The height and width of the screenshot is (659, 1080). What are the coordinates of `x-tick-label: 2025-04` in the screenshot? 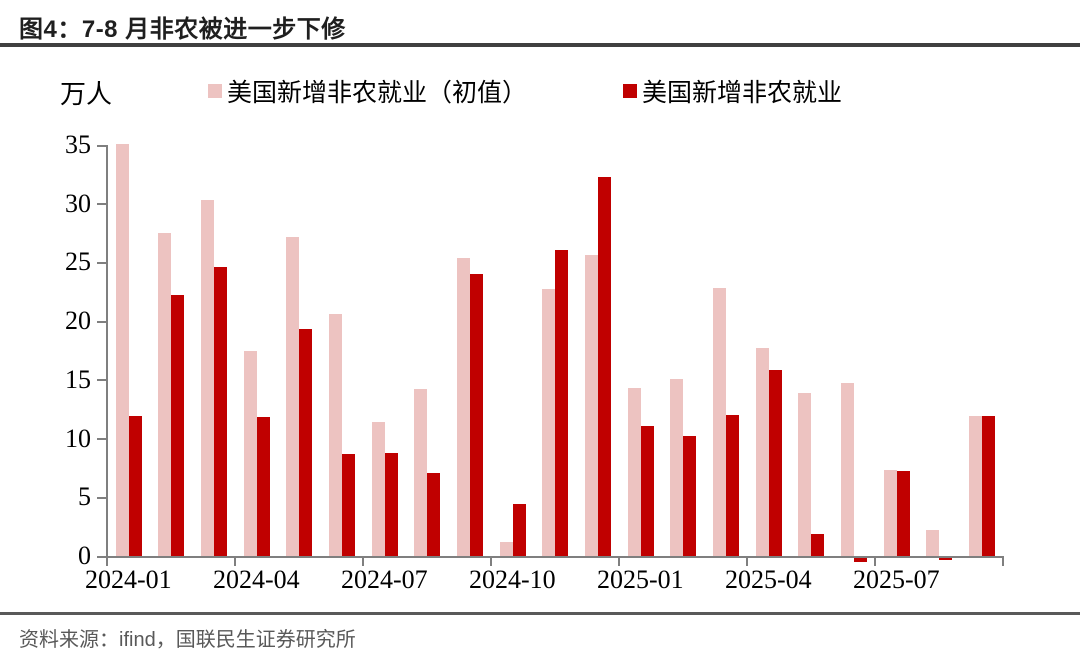 It's located at (768, 579).